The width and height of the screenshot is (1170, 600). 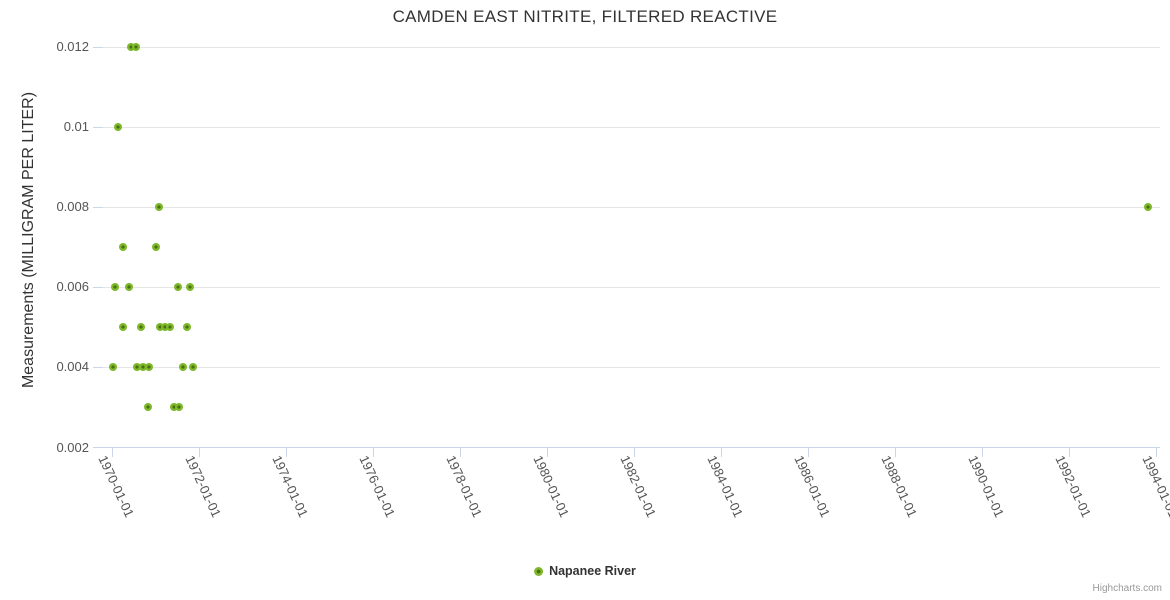 What do you see at coordinates (539, 571) in the screenshot?
I see `legend-marker-icon` at bounding box center [539, 571].